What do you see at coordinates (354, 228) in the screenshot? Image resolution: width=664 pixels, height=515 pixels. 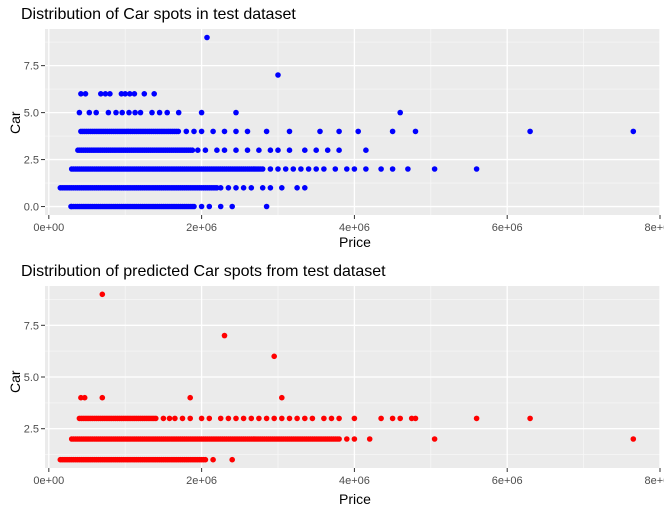 I see `x-tick-label: 4e+06` at bounding box center [354, 228].